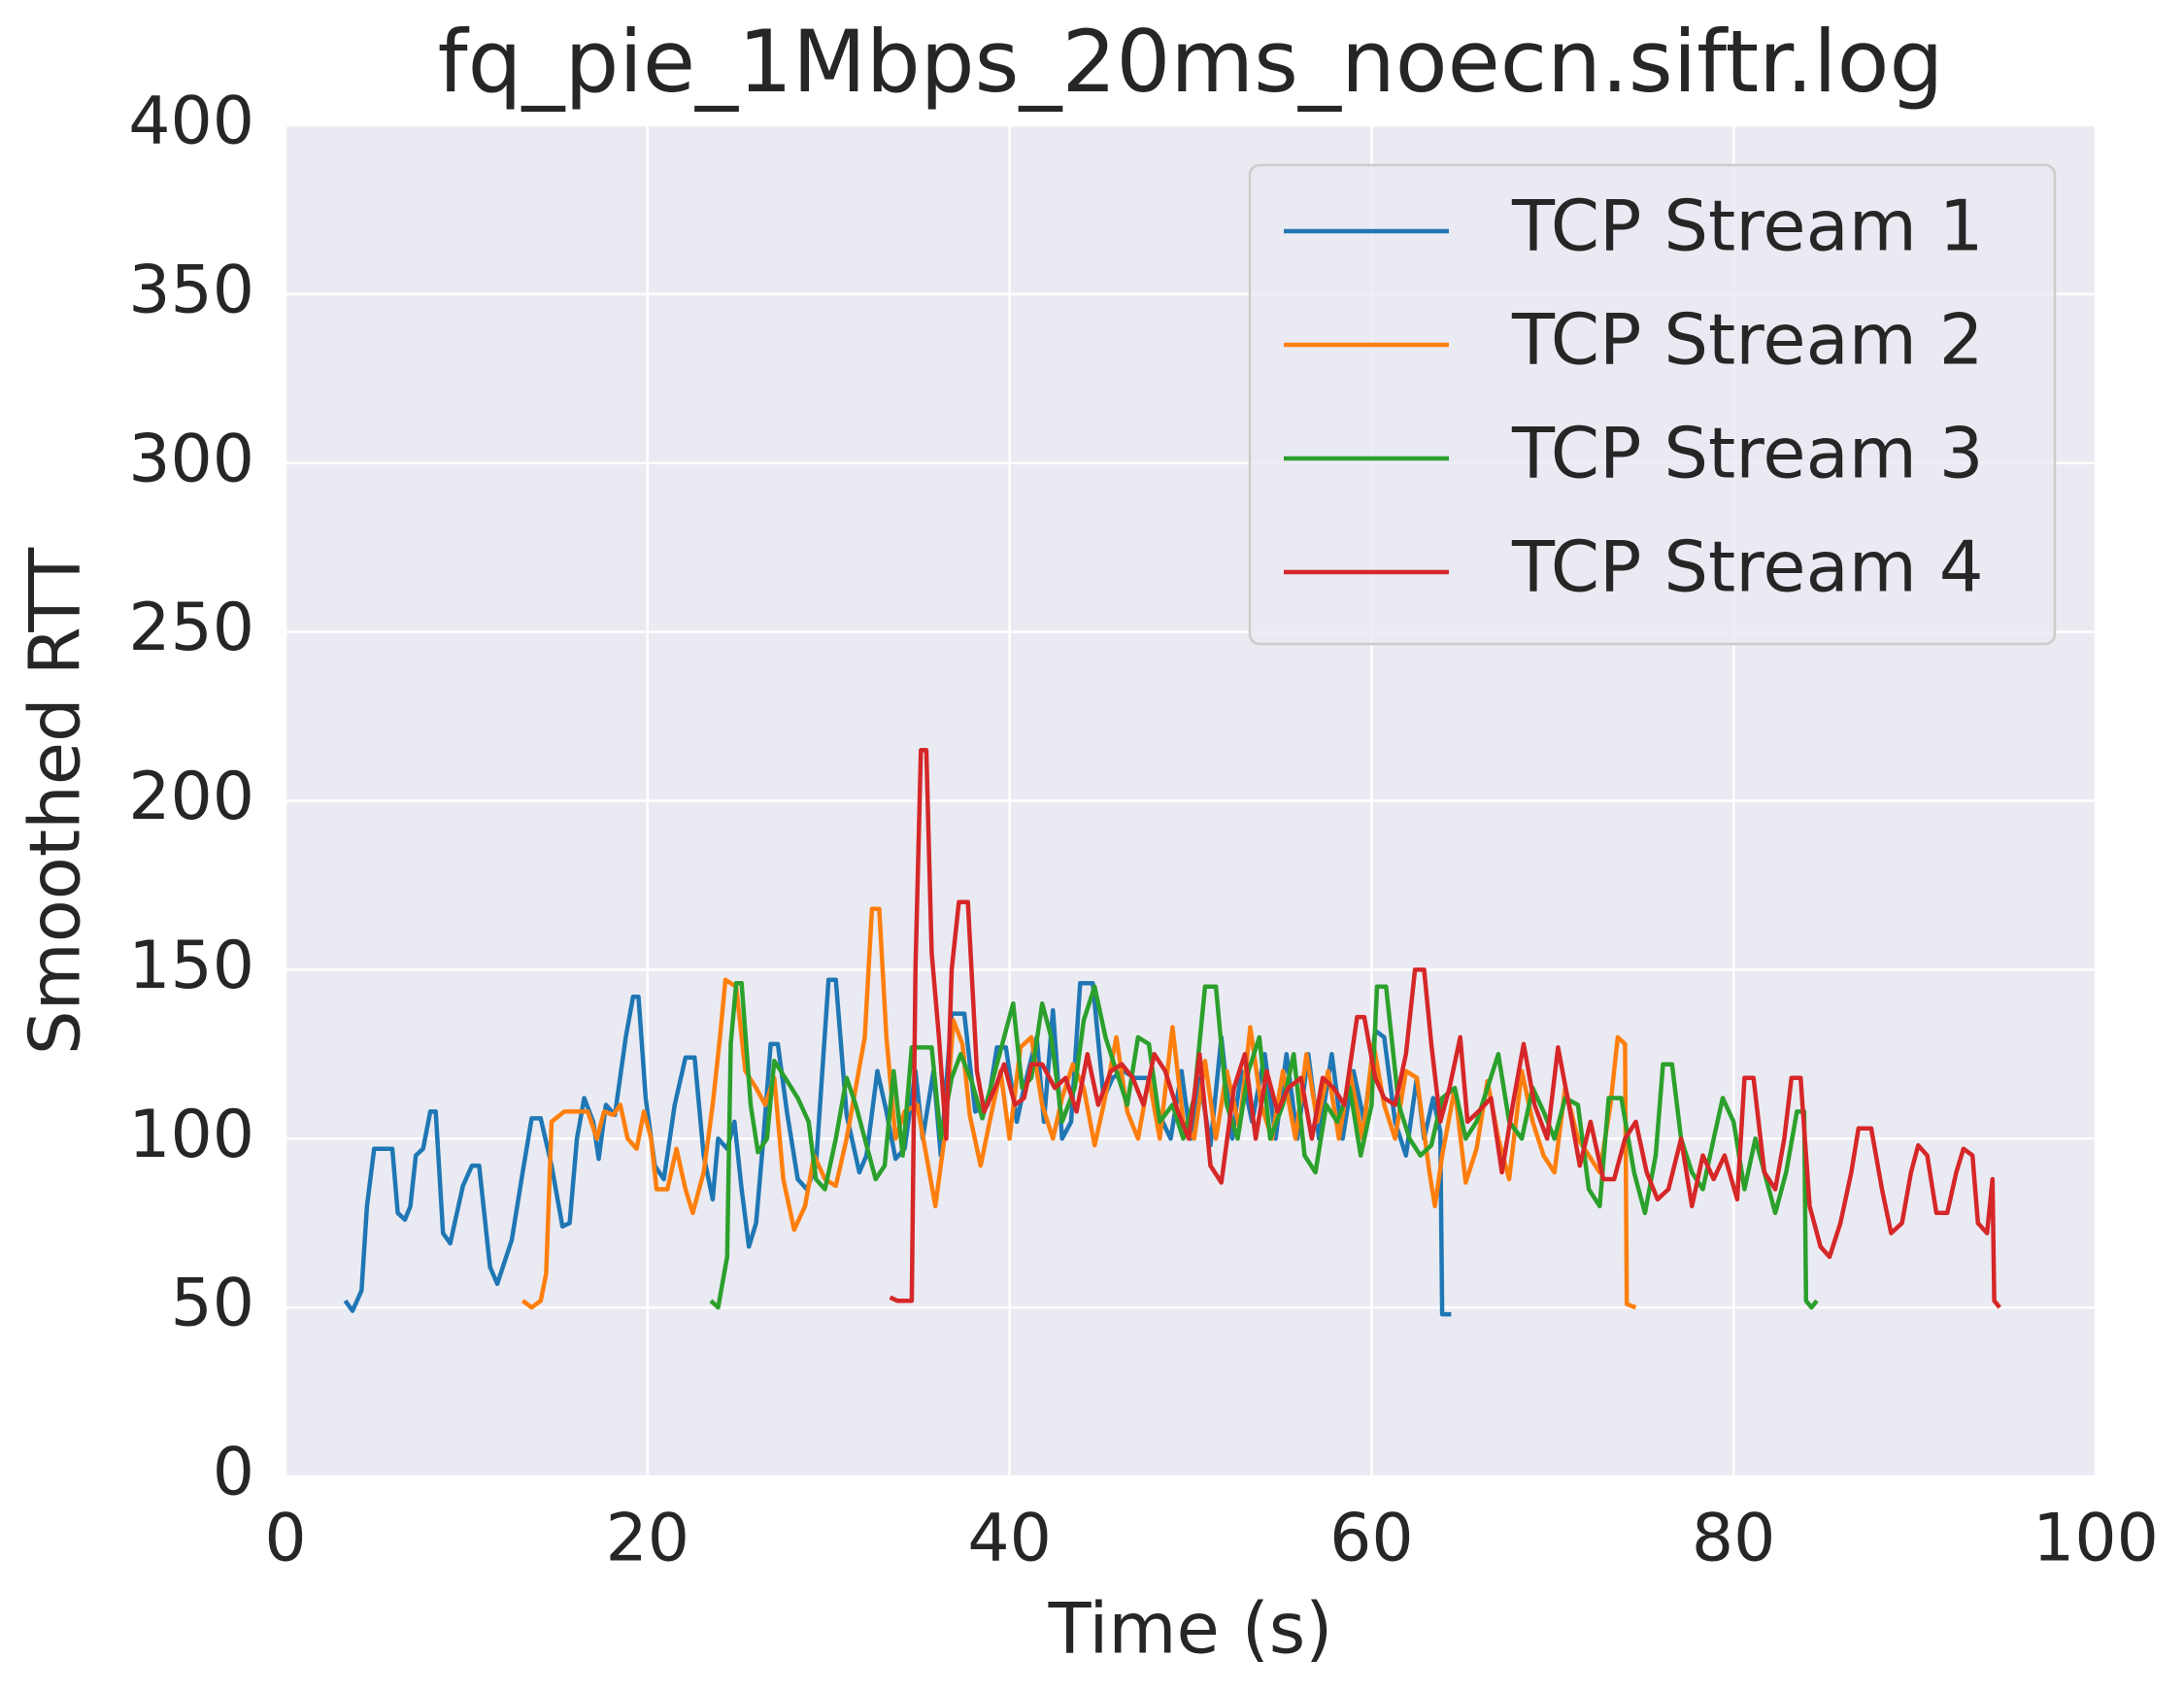 This screenshot has width=2184, height=1692. I want to click on x-tick-label: 100, so click(2096, 1539).